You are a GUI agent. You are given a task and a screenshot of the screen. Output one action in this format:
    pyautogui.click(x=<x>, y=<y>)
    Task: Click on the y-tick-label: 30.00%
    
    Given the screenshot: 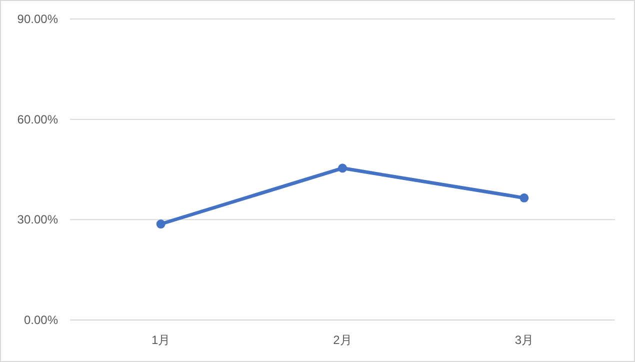 What is the action you would take?
    pyautogui.click(x=37, y=219)
    